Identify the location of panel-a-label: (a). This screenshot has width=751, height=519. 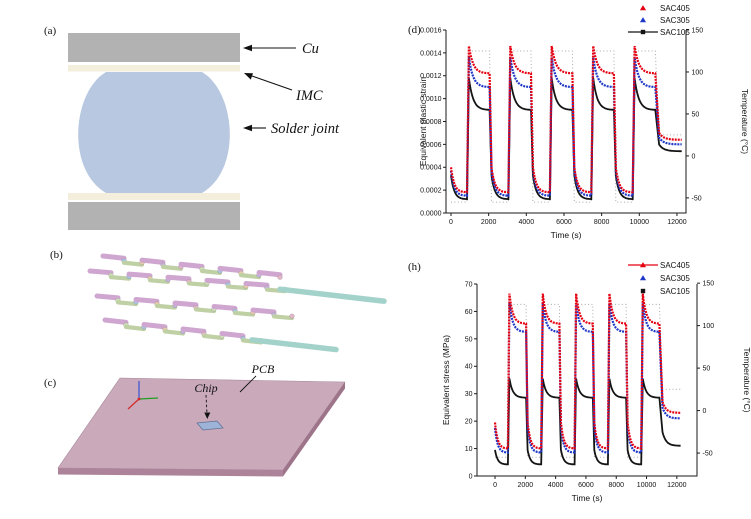
(50, 31).